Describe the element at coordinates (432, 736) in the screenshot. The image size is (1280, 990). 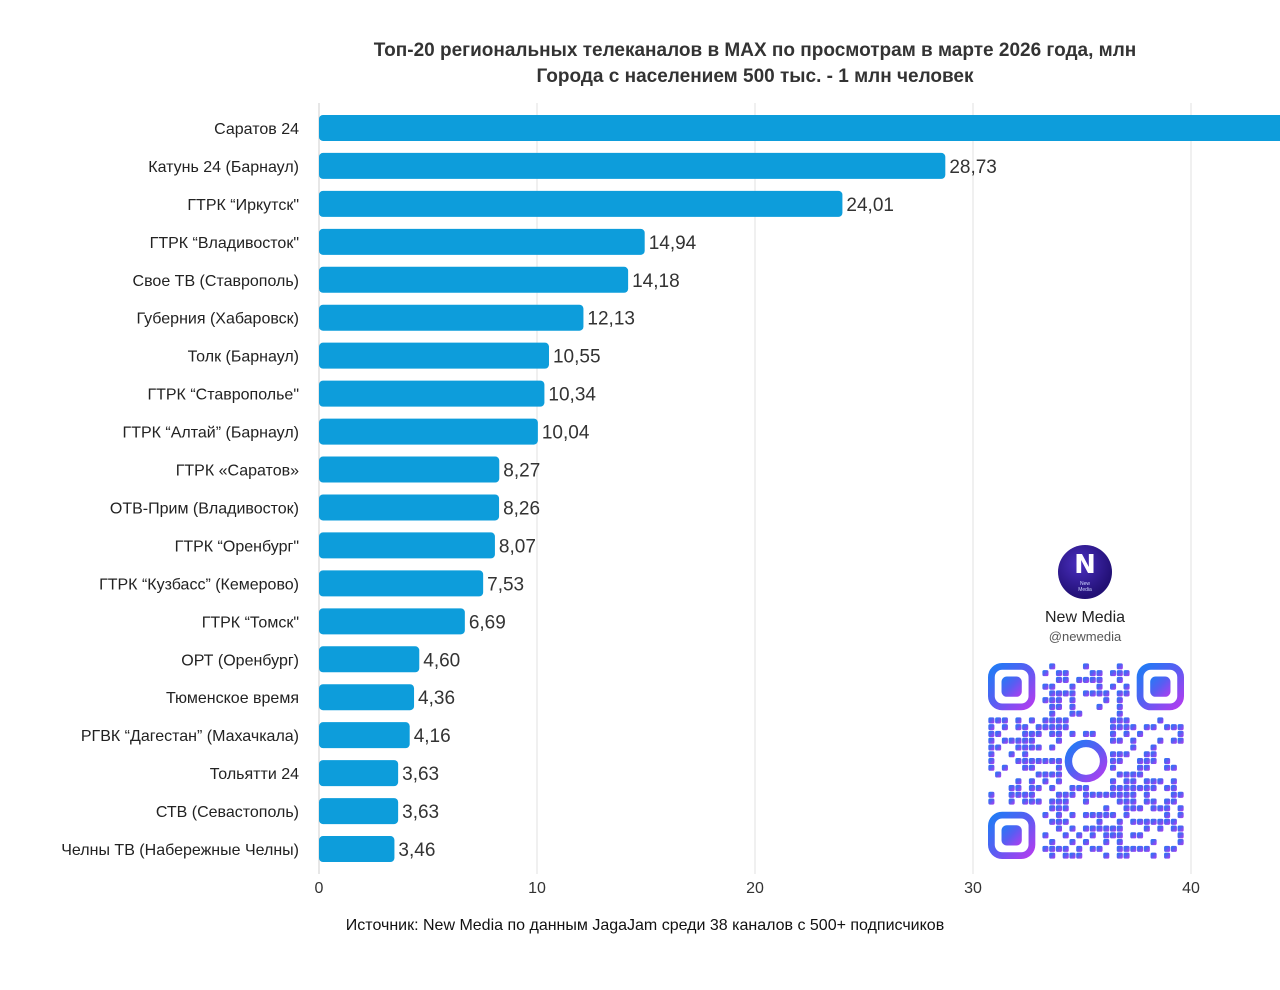
I see `value-label: 4,16` at that location.